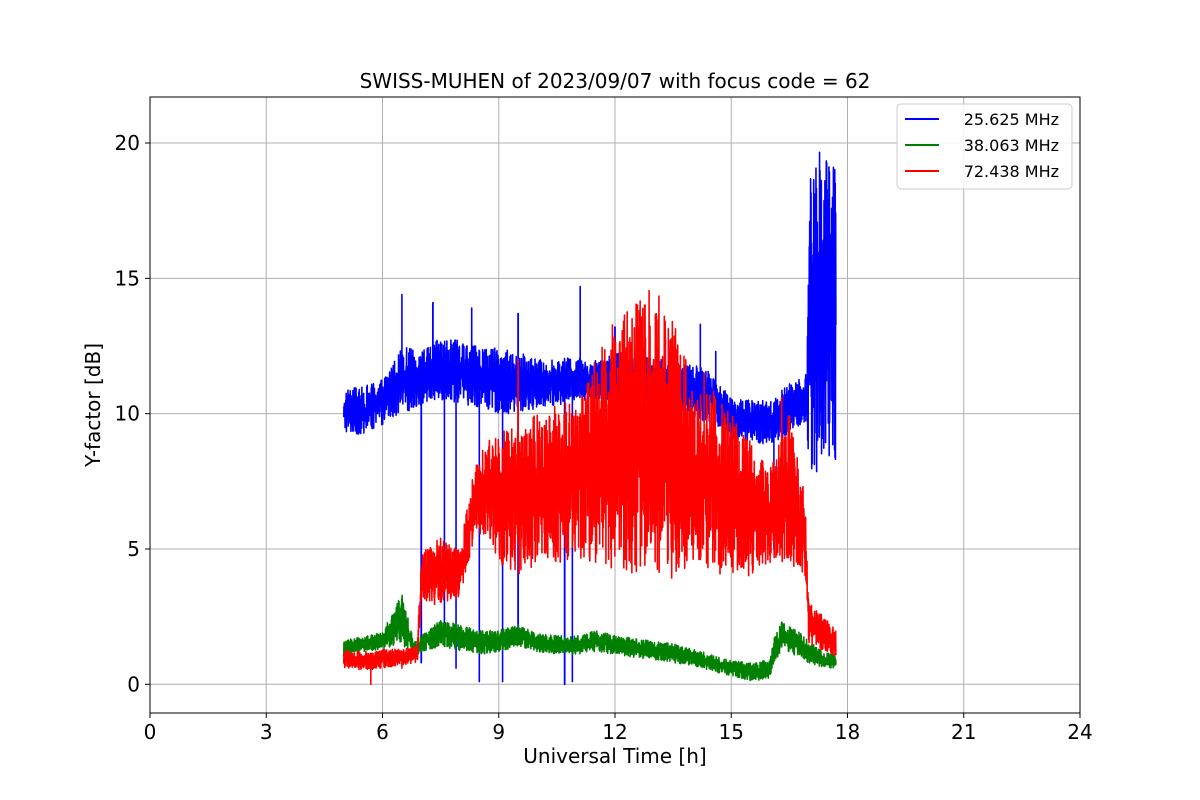 The image size is (1200, 800). Describe the element at coordinates (1011, 171) in the screenshot. I see `legend-entry-label: 72.438 MHz` at that location.